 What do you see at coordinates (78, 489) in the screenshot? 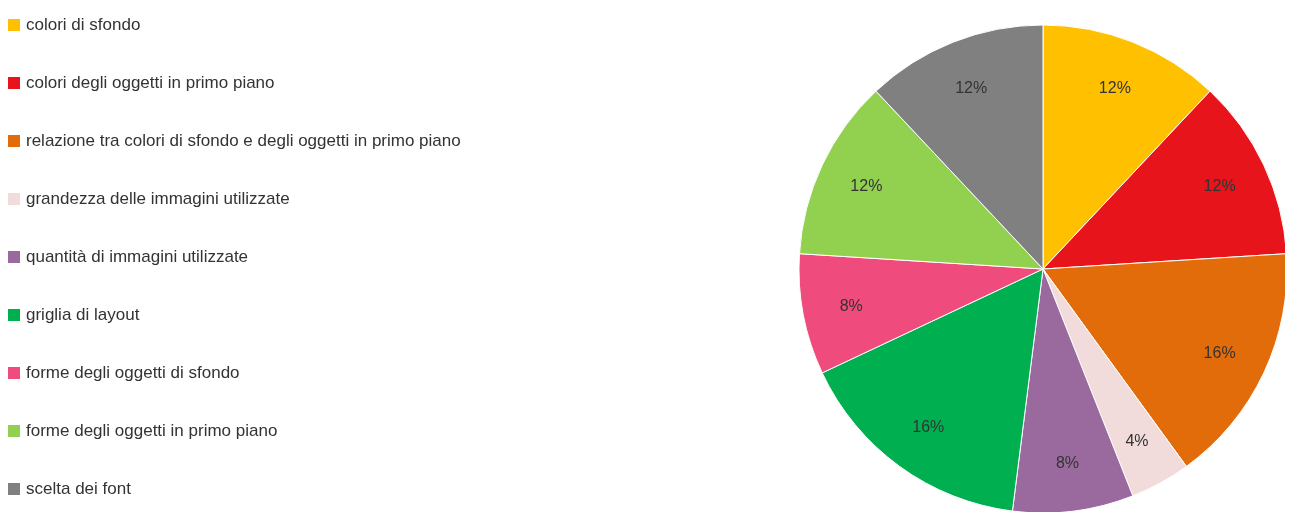
I see `legend-label: scelta dei font` at bounding box center [78, 489].